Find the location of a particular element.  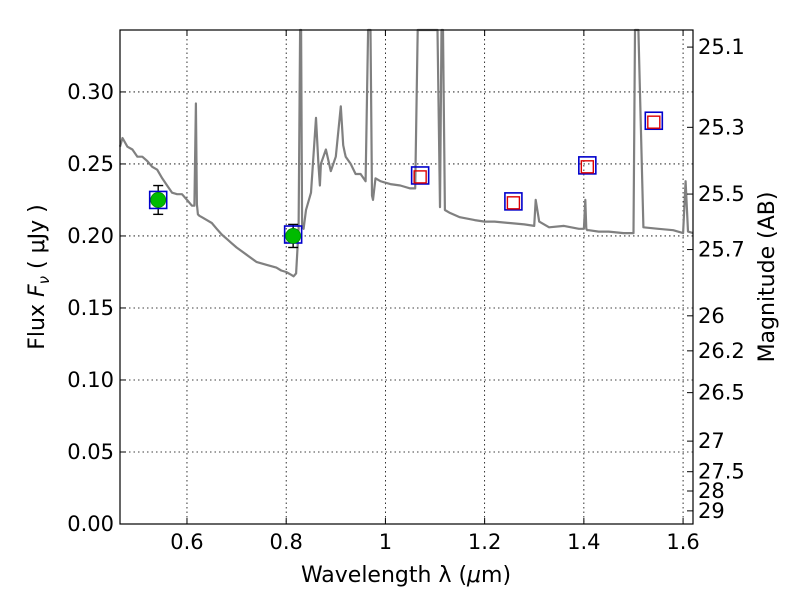

right-tick-label: 28 is located at coordinates (711, 491).